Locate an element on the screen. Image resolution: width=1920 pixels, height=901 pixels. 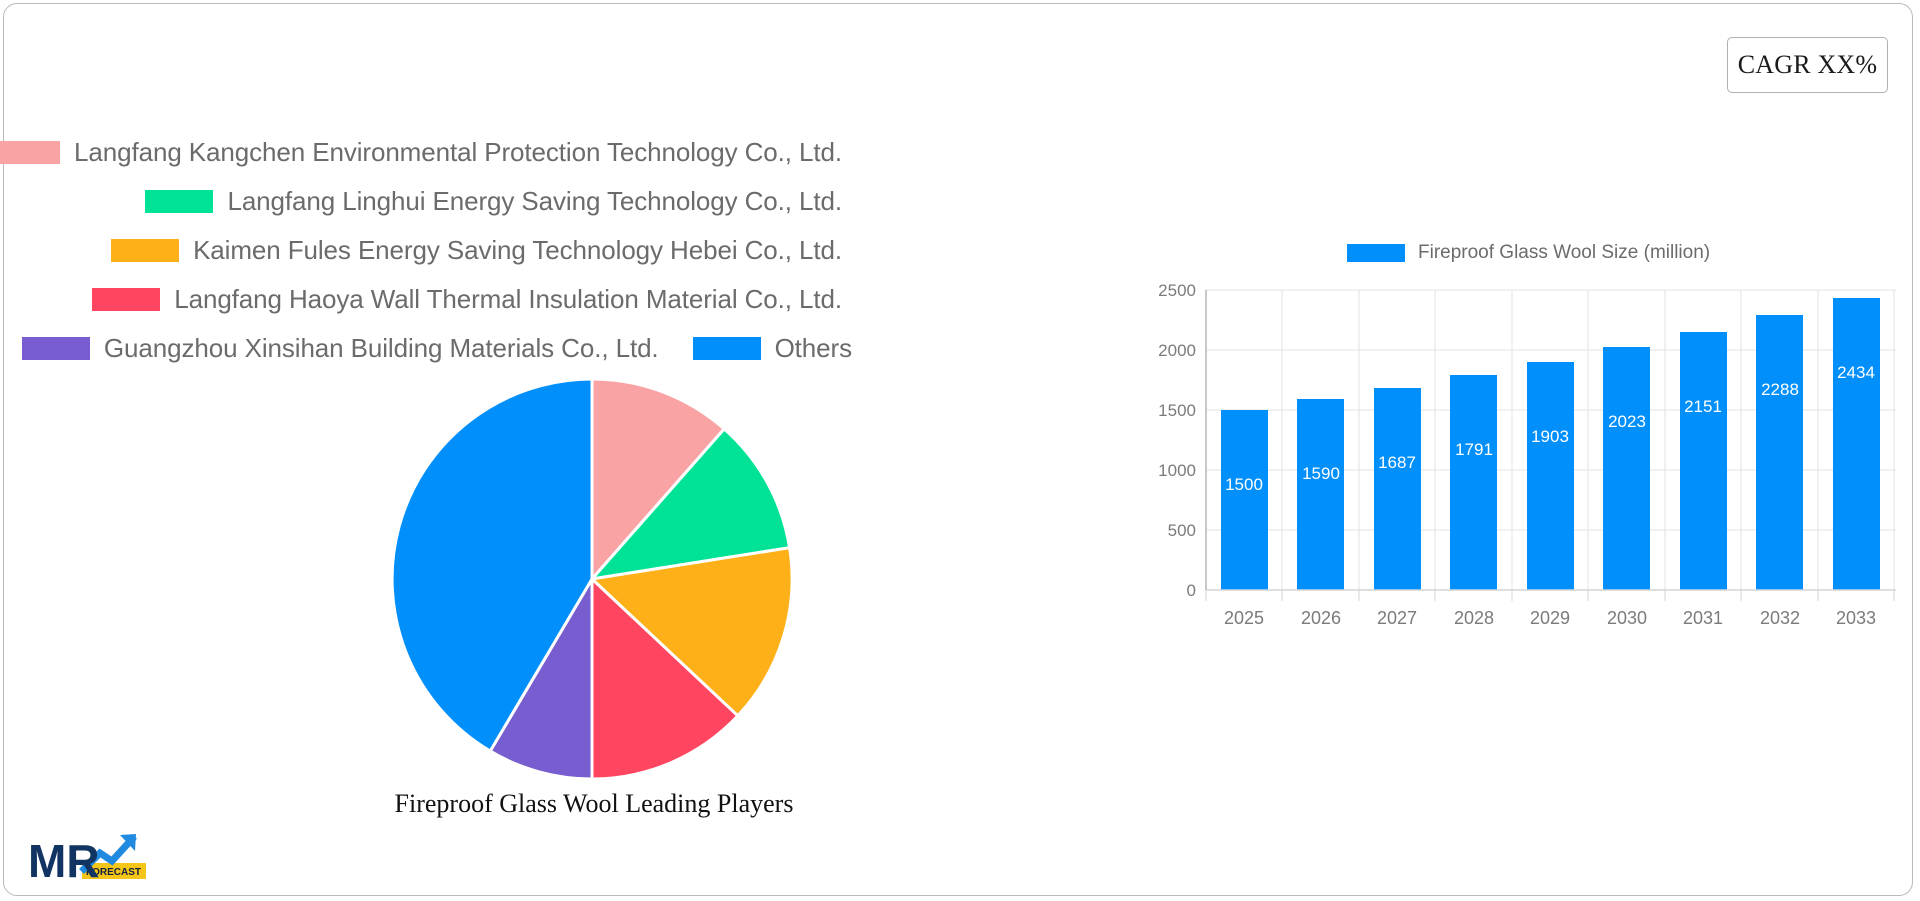
grid-lines-vertical is located at coordinates (1550, 440).